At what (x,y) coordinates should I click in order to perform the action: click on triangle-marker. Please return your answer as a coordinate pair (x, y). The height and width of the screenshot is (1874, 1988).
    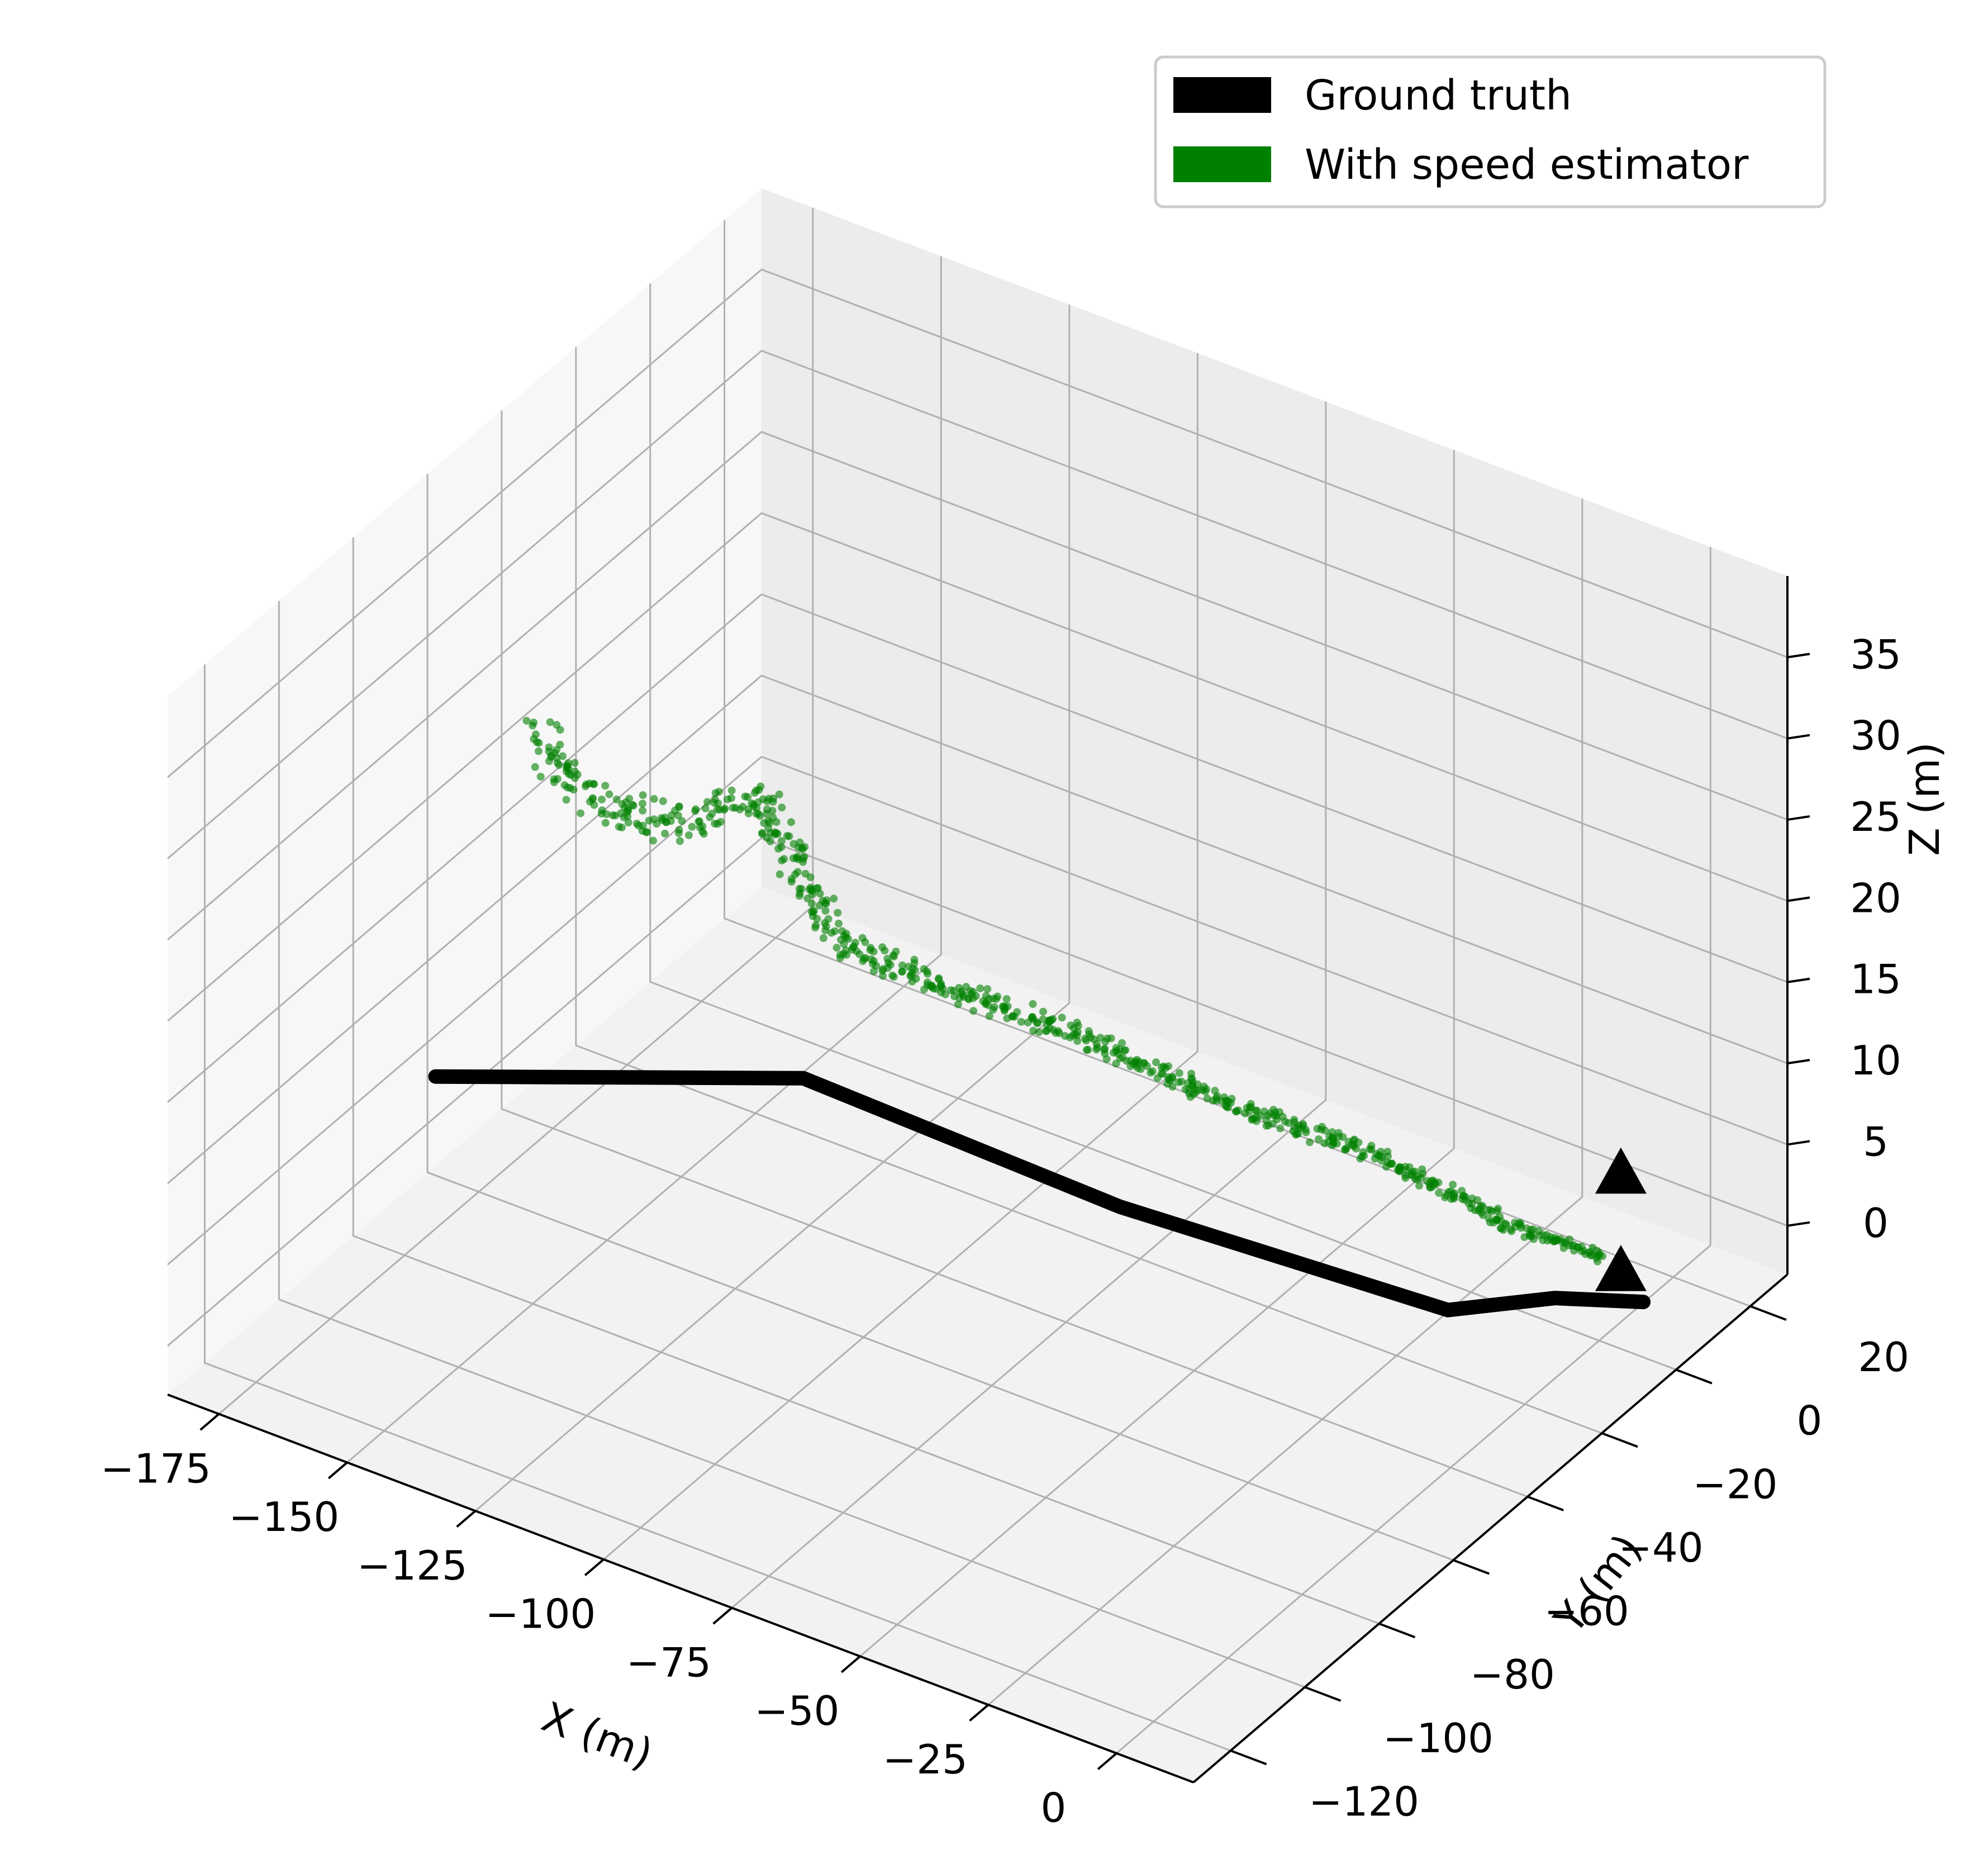
    Looking at the image, I should click on (1621, 1170).